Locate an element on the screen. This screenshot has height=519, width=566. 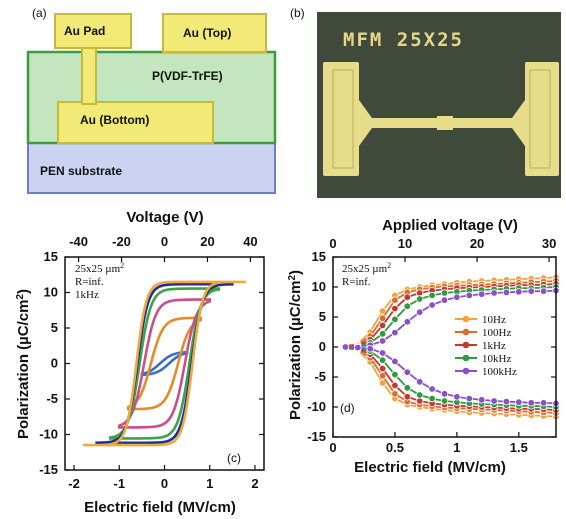
panel-d-left-ticks: 15 10 5 0 -5 -10 -15 is located at coordinates (316, 346).